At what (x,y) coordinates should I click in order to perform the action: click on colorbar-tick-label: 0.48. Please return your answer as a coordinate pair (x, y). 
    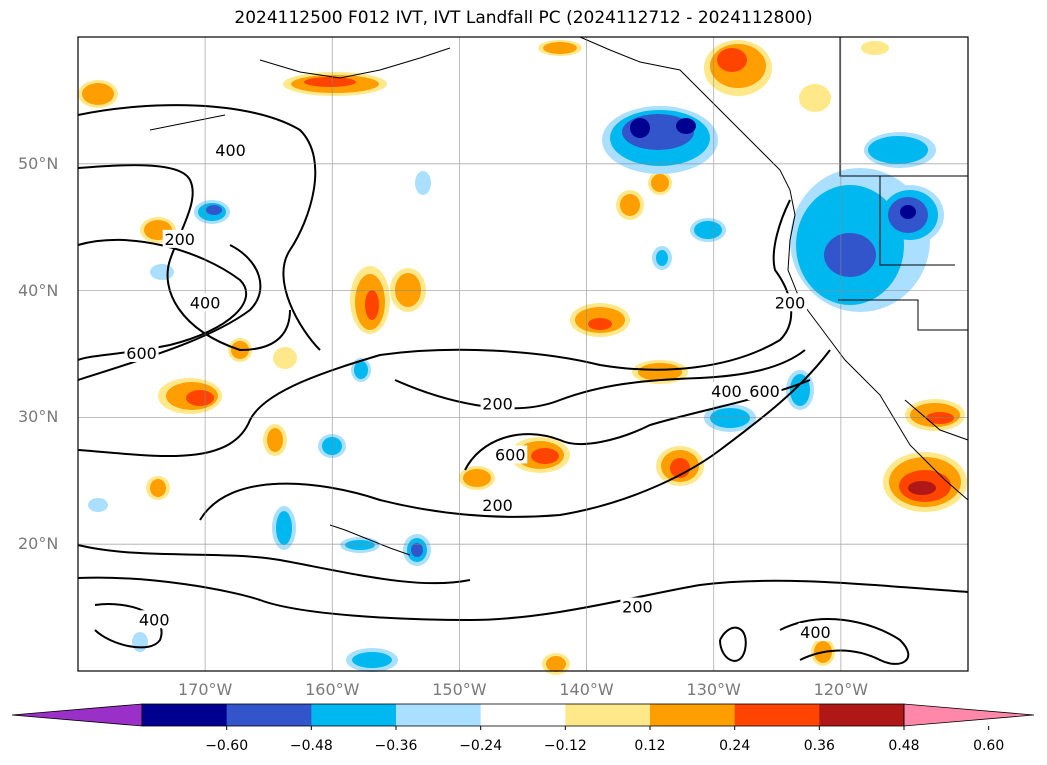
    Looking at the image, I should click on (904, 746).